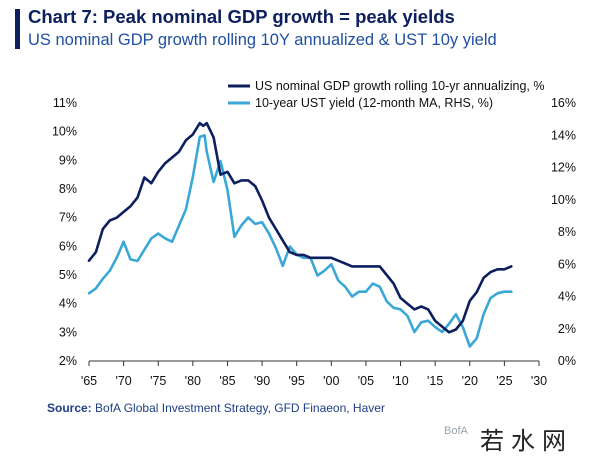 The image size is (600, 458). Describe the element at coordinates (89, 381) in the screenshot. I see `x-tick-label: '65` at that location.